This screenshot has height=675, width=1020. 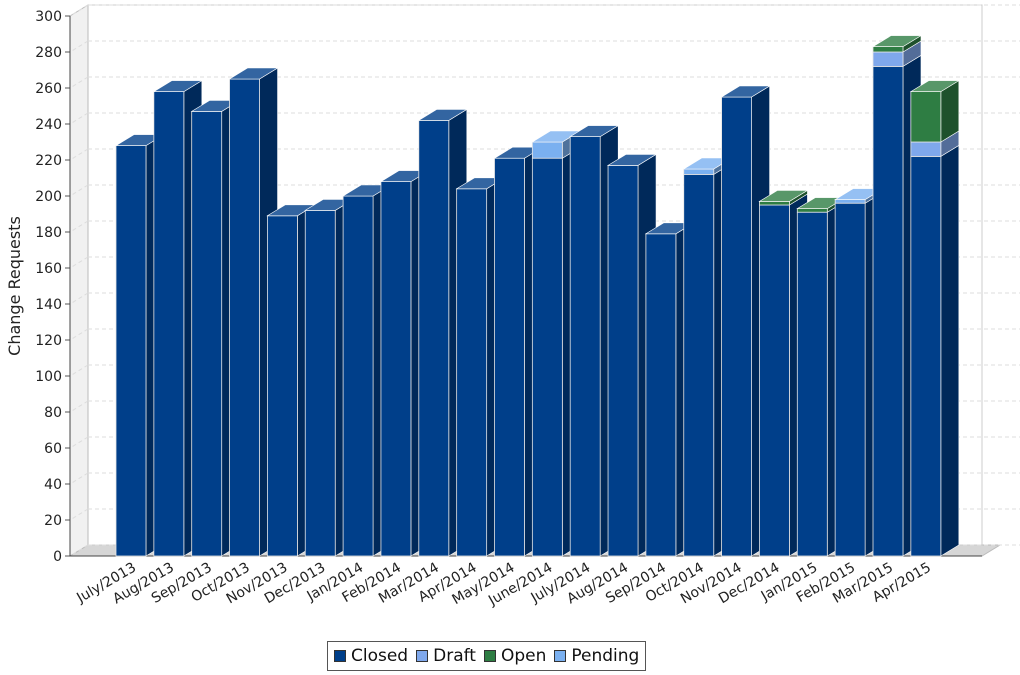 What do you see at coordinates (53, 449) in the screenshot?
I see `y-tick-label: 60` at bounding box center [53, 449].